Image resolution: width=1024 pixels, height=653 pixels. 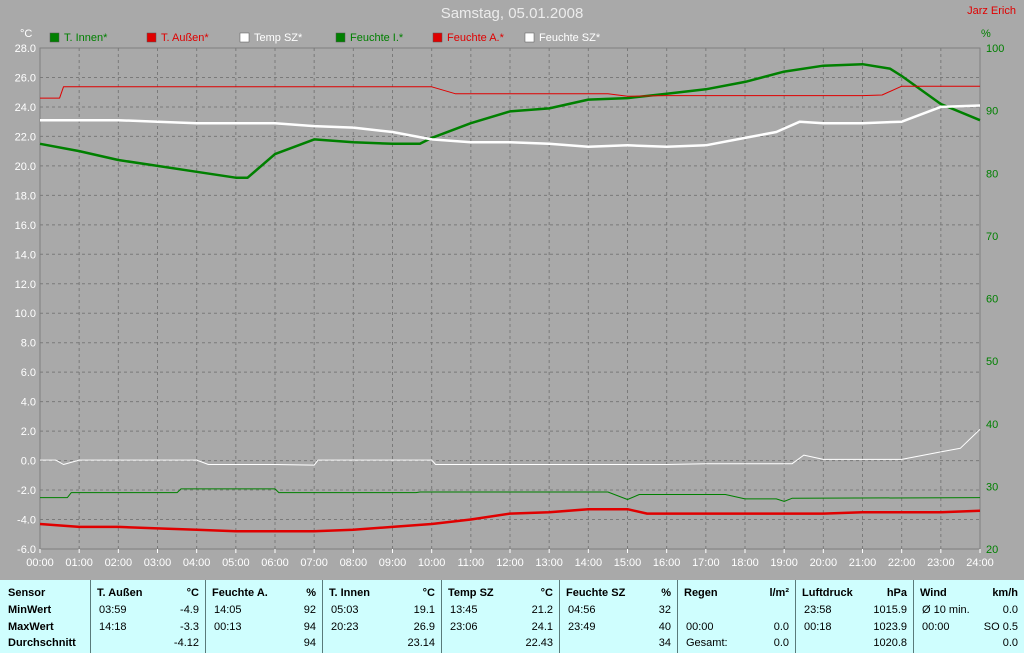 What do you see at coordinates (827, 593) in the screenshot?
I see `stats-column-header: Luftdruck` at bounding box center [827, 593].